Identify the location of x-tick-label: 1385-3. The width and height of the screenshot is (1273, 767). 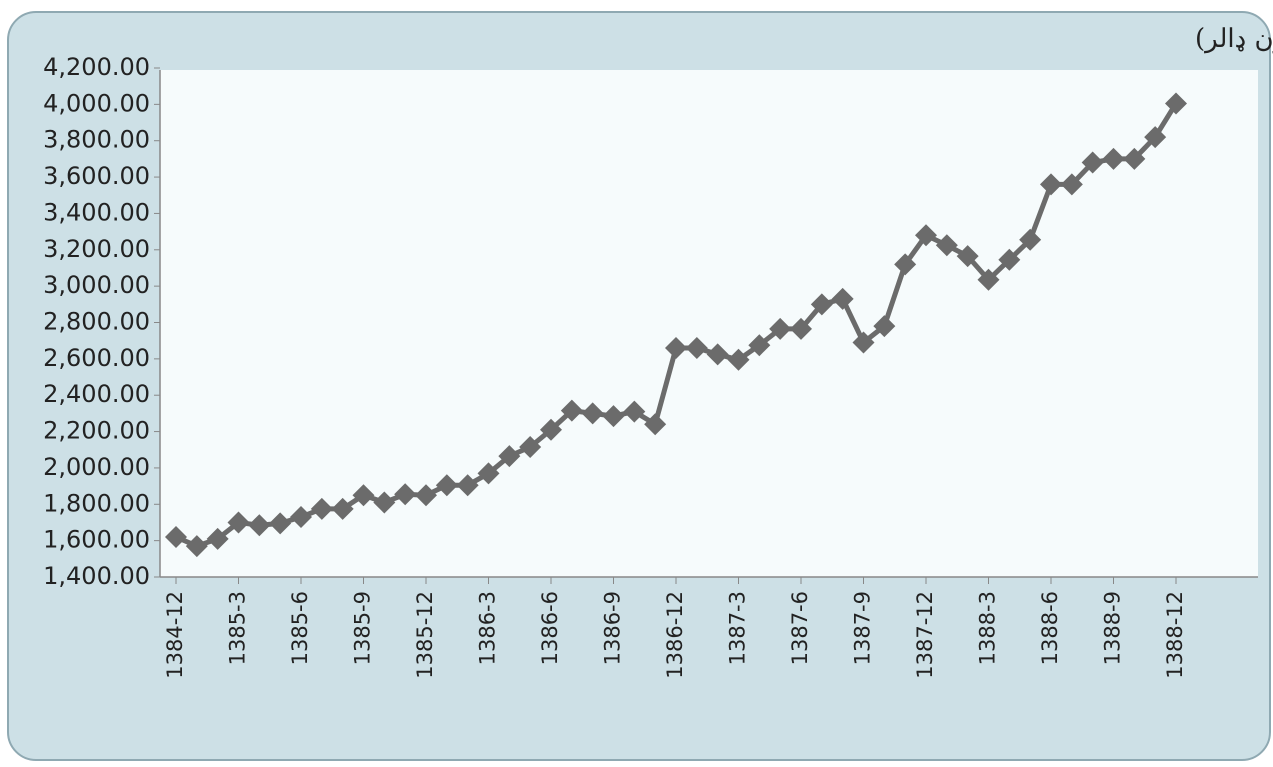
(238, 628).